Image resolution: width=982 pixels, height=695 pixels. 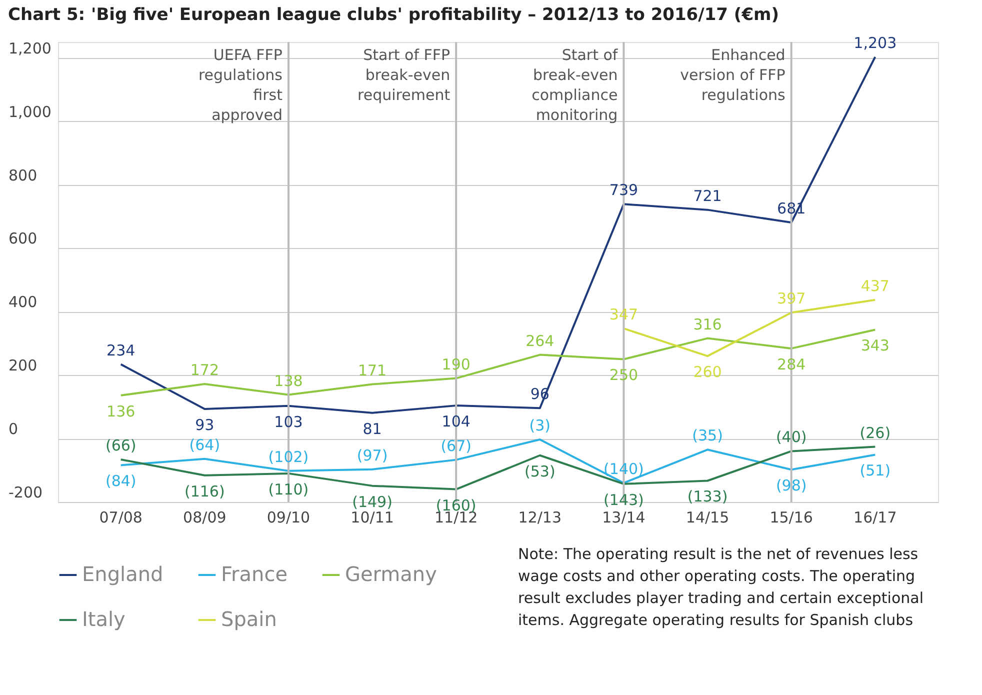 What do you see at coordinates (624, 469) in the screenshot?
I see `data-label: (140)` at bounding box center [624, 469].